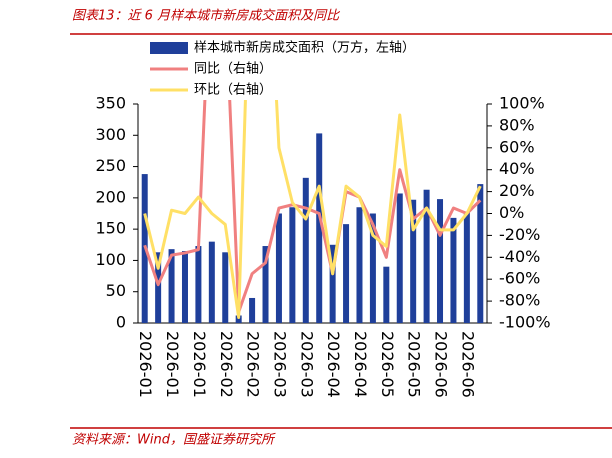  Describe the element at coordinates (304, 48) in the screenshot. I see `legend-label: 样本城市新房成交面积（万方，左轴）` at that location.